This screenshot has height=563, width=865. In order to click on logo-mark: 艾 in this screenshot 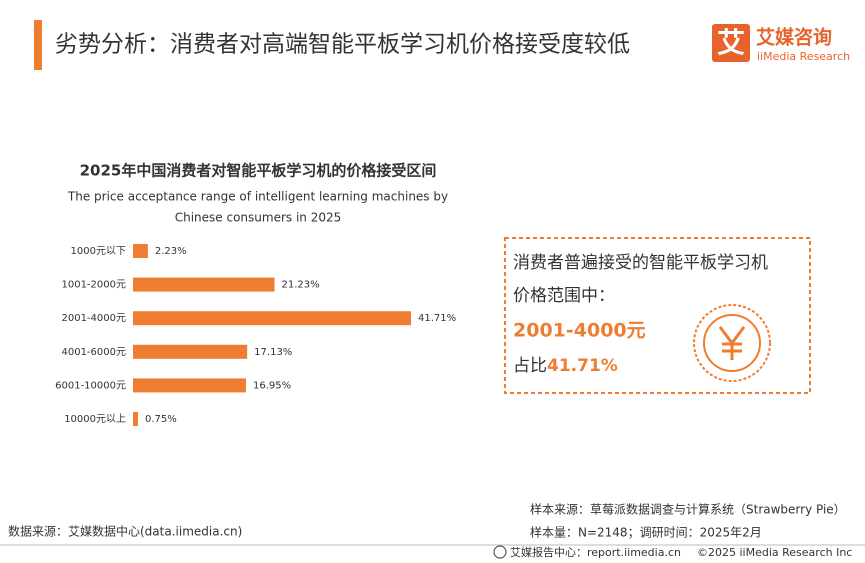, I will do `click(731, 42)`.